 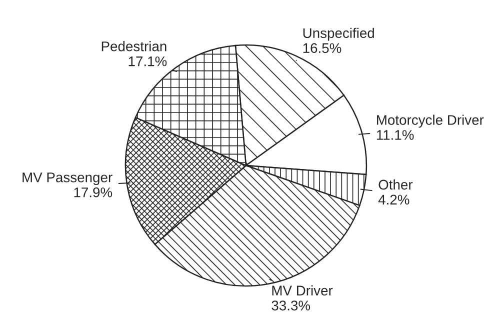 What do you see at coordinates (93, 192) in the screenshot?
I see `data-label: 17.9%` at bounding box center [93, 192].